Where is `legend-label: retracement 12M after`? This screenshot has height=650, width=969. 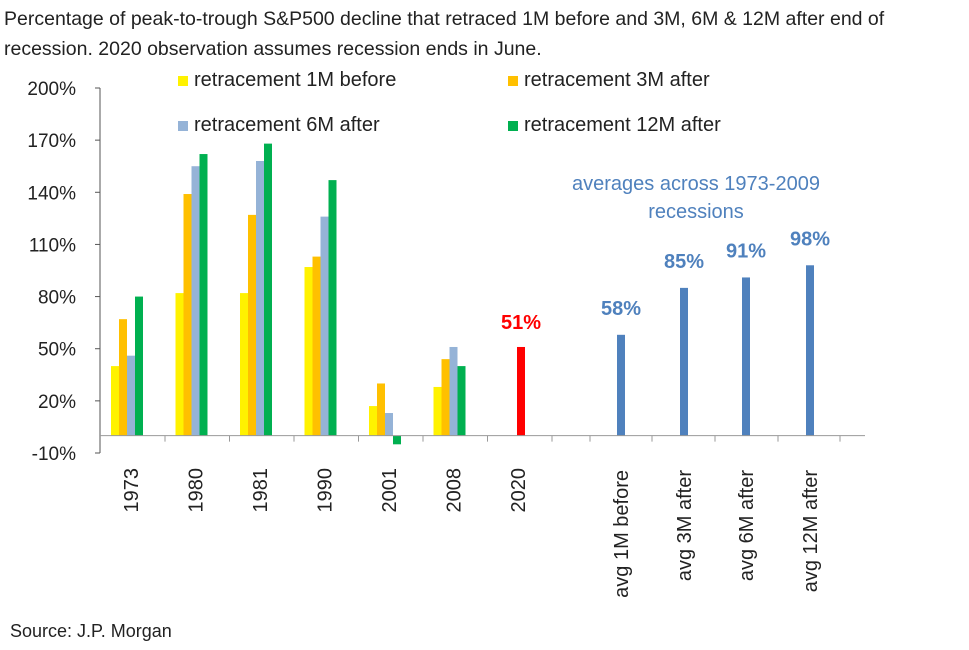 legend-label: retracement 12M after is located at coordinates (622, 125).